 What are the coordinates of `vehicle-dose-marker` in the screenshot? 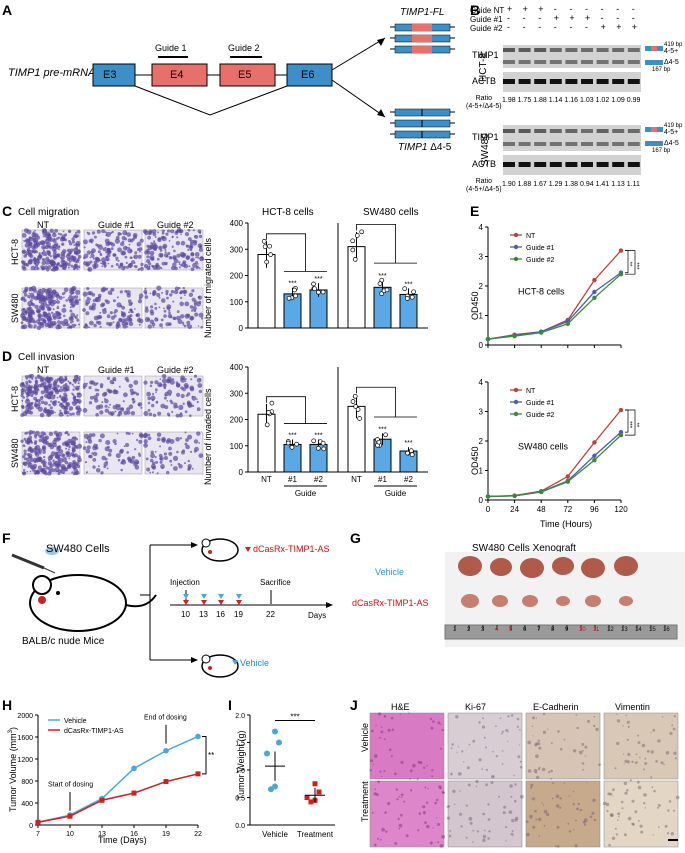 It's located at (186, 596).